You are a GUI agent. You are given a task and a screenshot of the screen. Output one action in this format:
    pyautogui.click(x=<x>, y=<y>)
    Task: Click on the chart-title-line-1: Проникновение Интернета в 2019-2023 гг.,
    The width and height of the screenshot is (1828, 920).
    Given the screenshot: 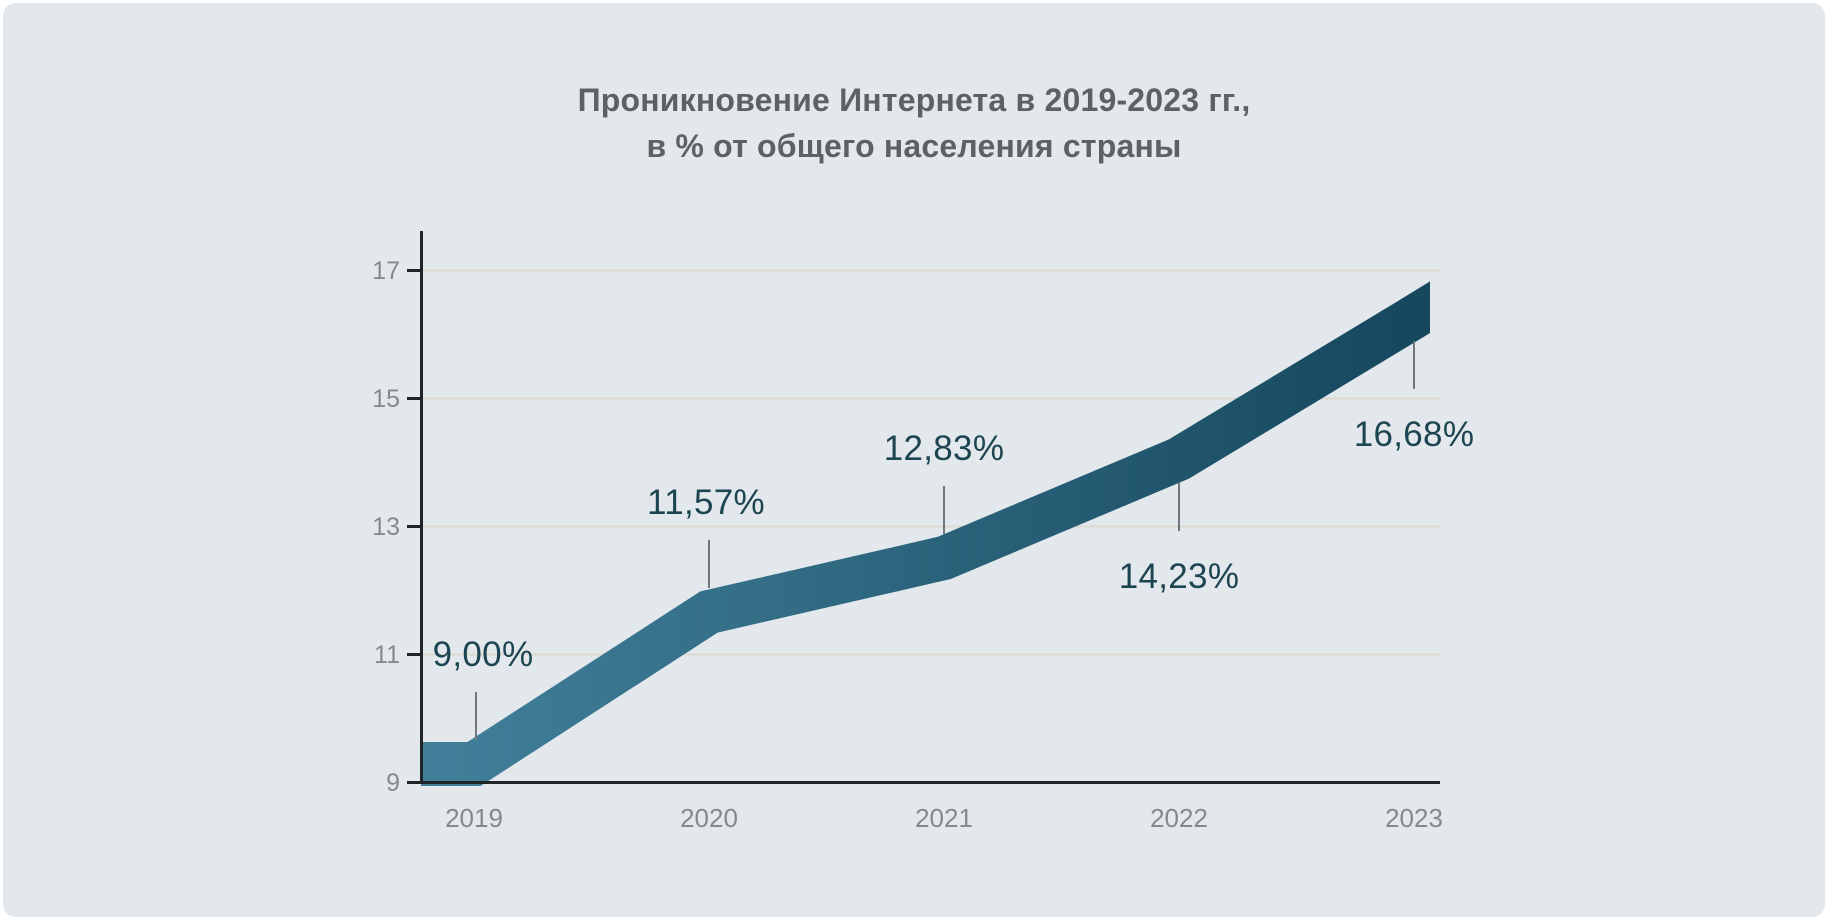 What is the action you would take?
    pyautogui.click(x=914, y=100)
    